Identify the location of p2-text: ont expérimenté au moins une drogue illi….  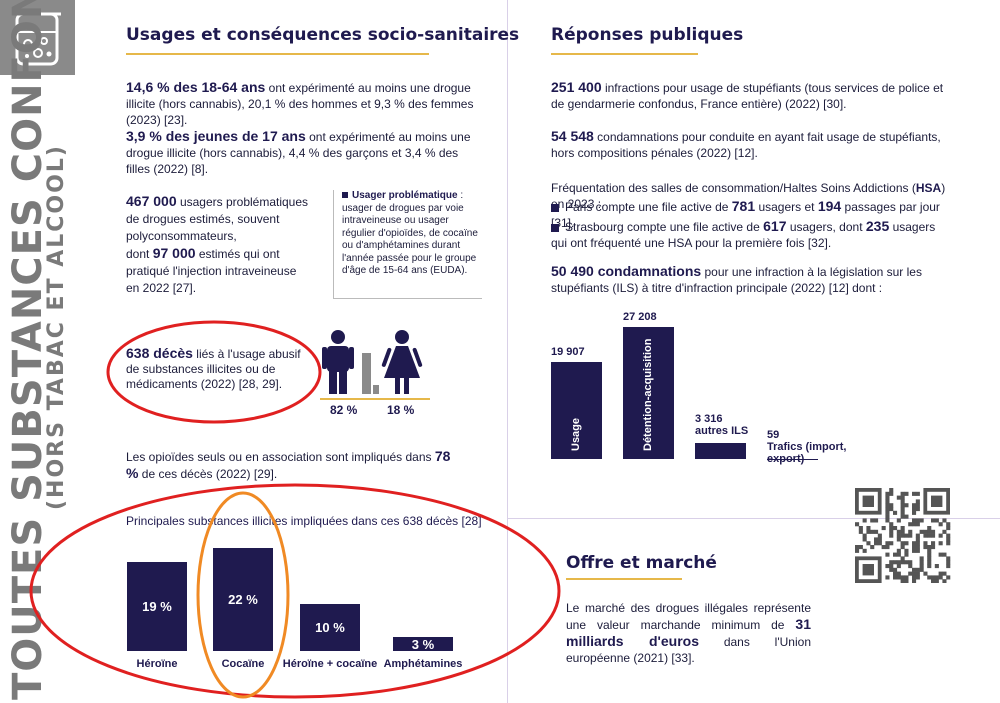
(298, 153).